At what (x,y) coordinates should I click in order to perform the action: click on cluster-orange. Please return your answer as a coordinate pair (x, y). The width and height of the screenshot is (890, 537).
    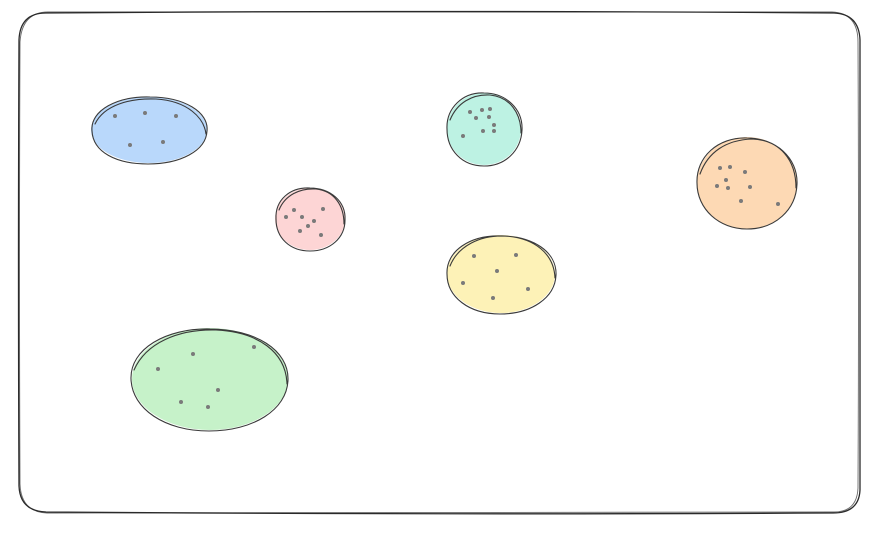
    Looking at the image, I should click on (747, 183).